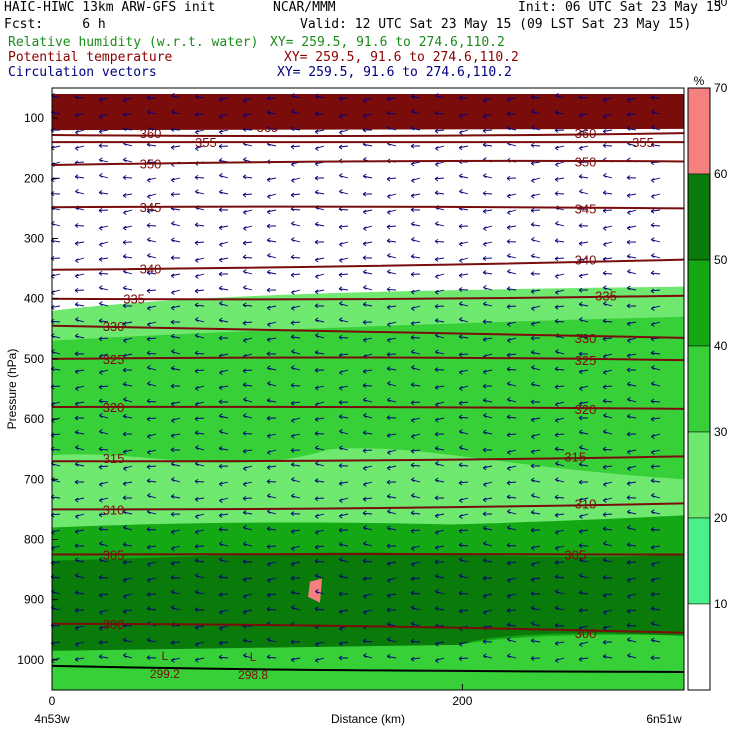 The height and width of the screenshot is (740, 740). I want to click on contour-label: 355, so click(206, 142).